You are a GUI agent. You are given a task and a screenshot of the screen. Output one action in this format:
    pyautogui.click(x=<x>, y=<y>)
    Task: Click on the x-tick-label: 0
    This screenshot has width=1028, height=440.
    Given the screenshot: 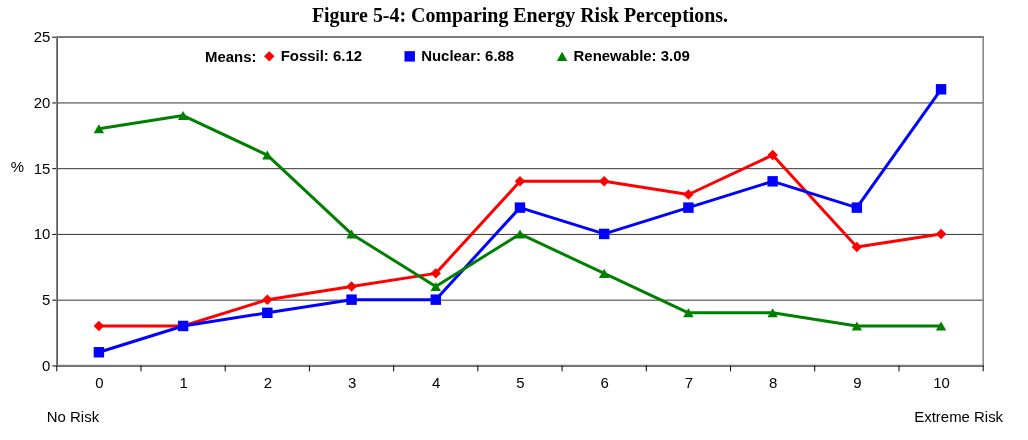 What is the action you would take?
    pyautogui.click(x=99, y=382)
    